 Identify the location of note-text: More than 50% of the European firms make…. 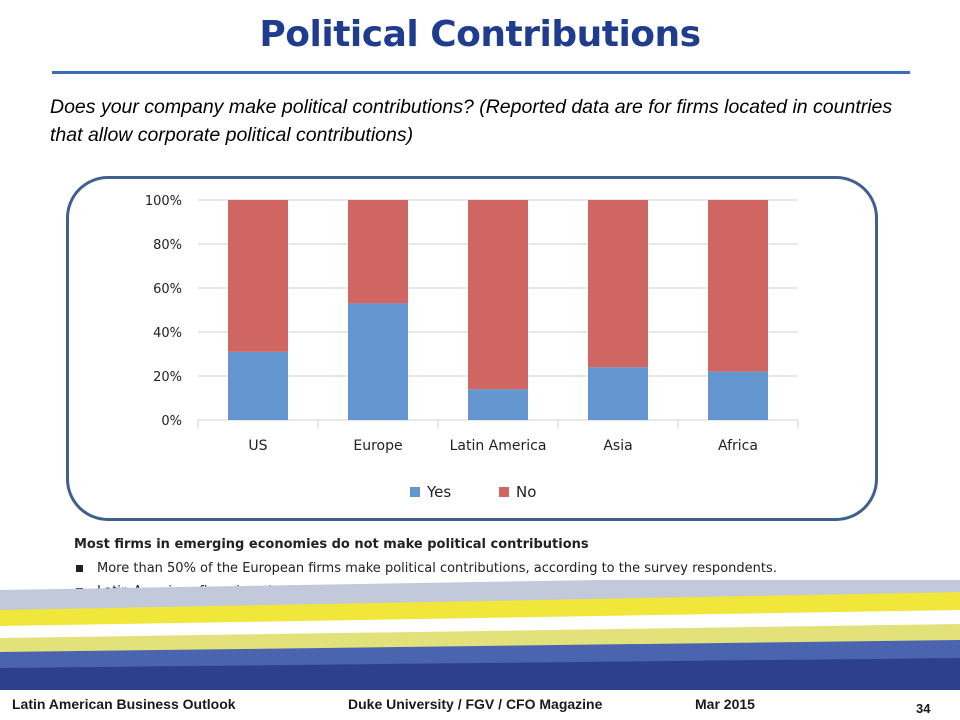
(437, 568).